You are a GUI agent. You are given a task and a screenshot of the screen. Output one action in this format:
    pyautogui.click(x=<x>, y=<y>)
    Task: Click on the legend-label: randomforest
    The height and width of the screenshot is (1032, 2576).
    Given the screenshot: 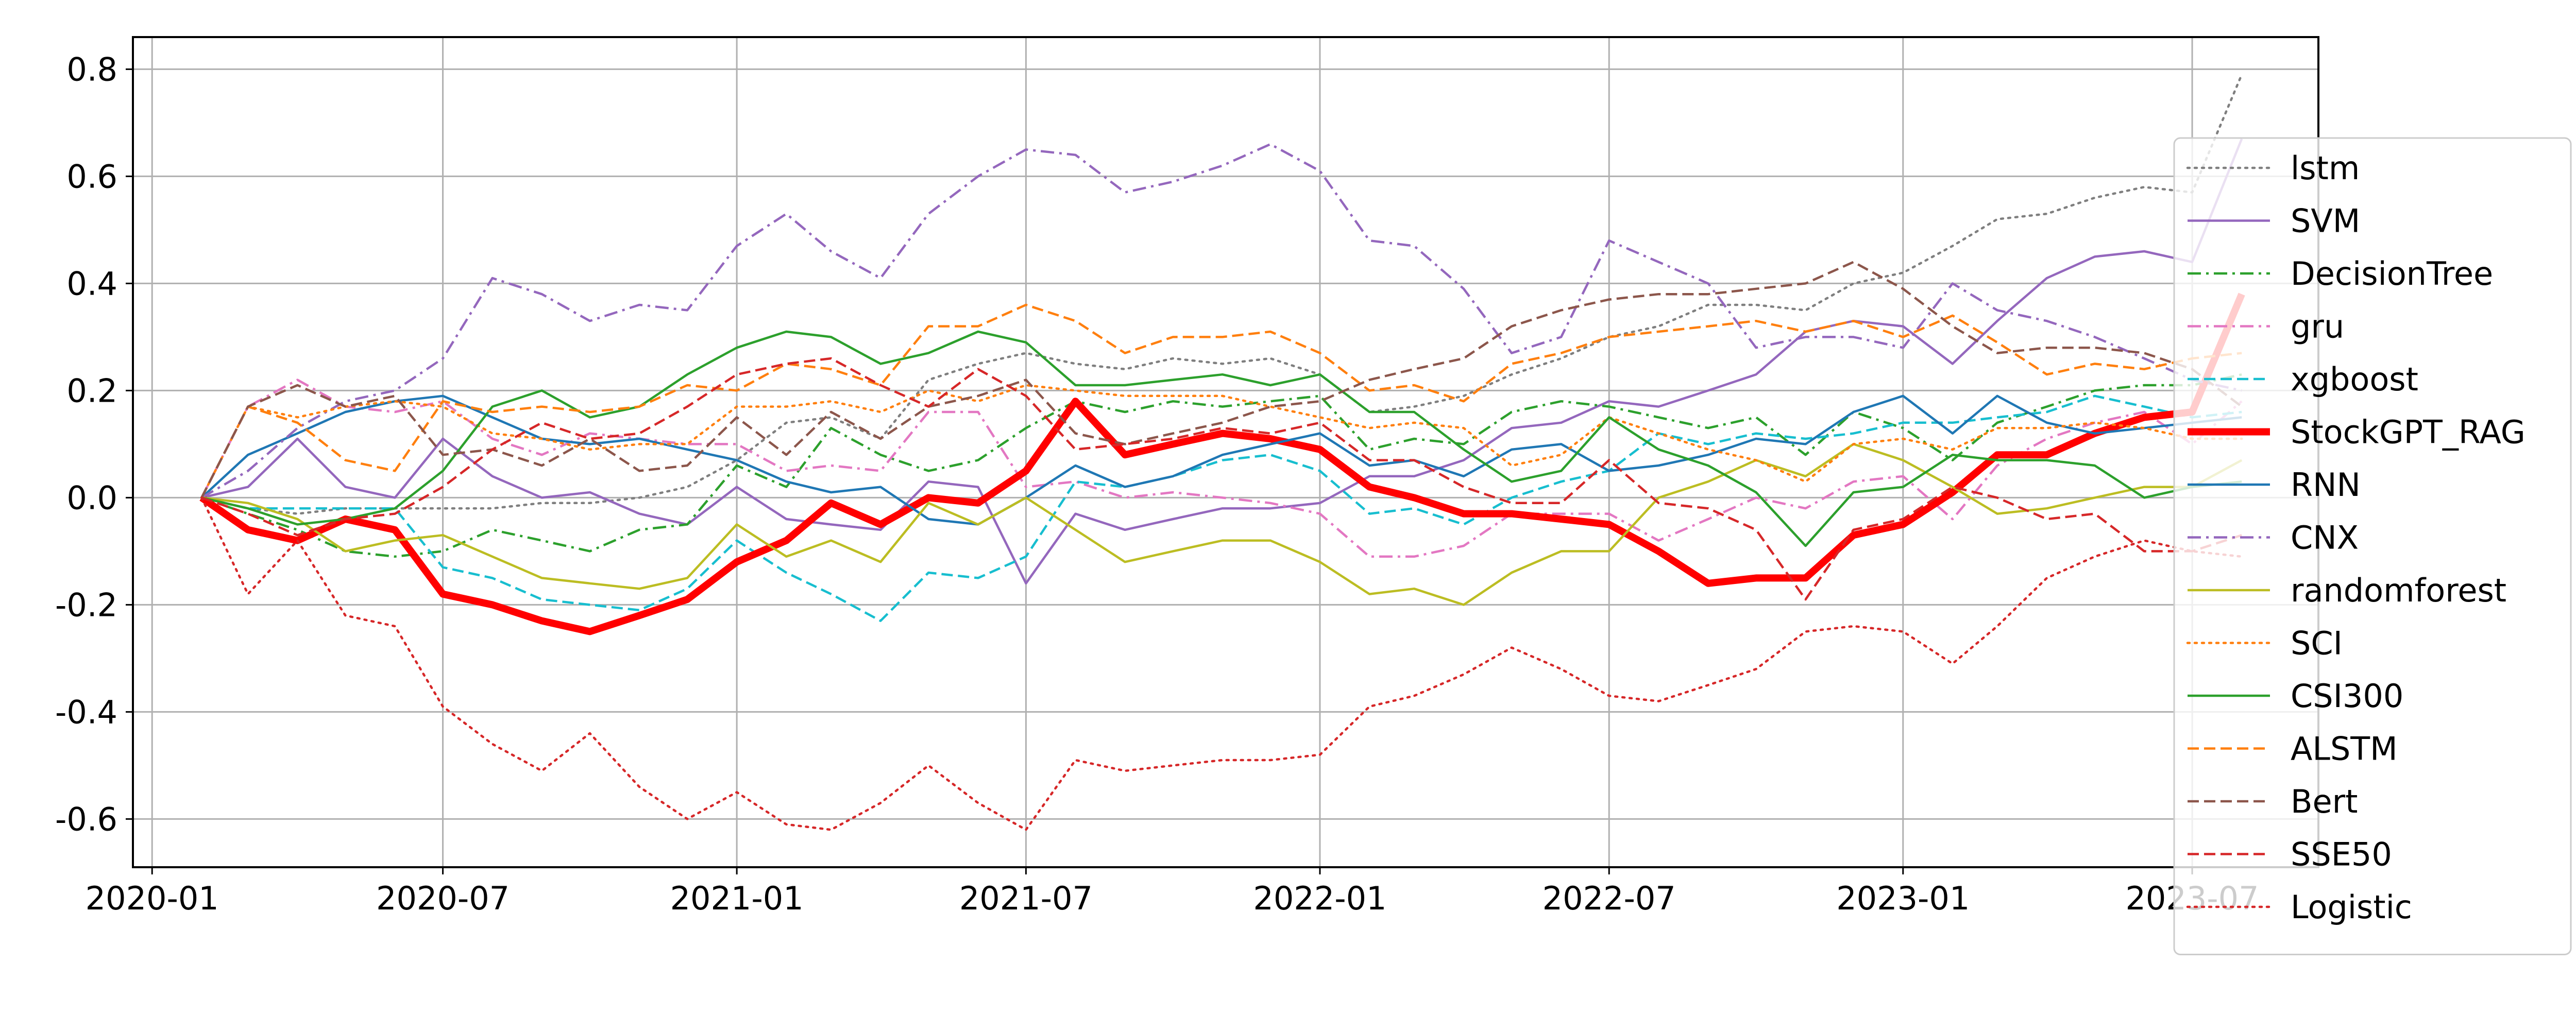 What is the action you would take?
    pyautogui.click(x=2398, y=590)
    